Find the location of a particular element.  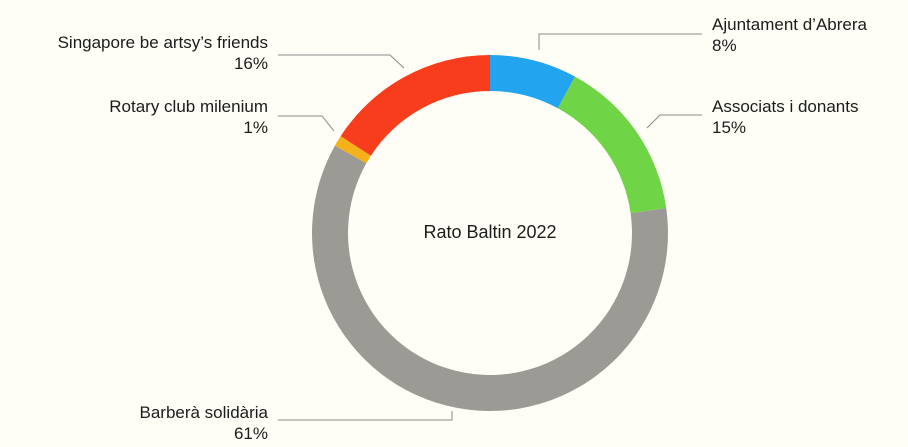

slice-label-barbera-solidaria: Barberà solidària is located at coordinates (203, 412).